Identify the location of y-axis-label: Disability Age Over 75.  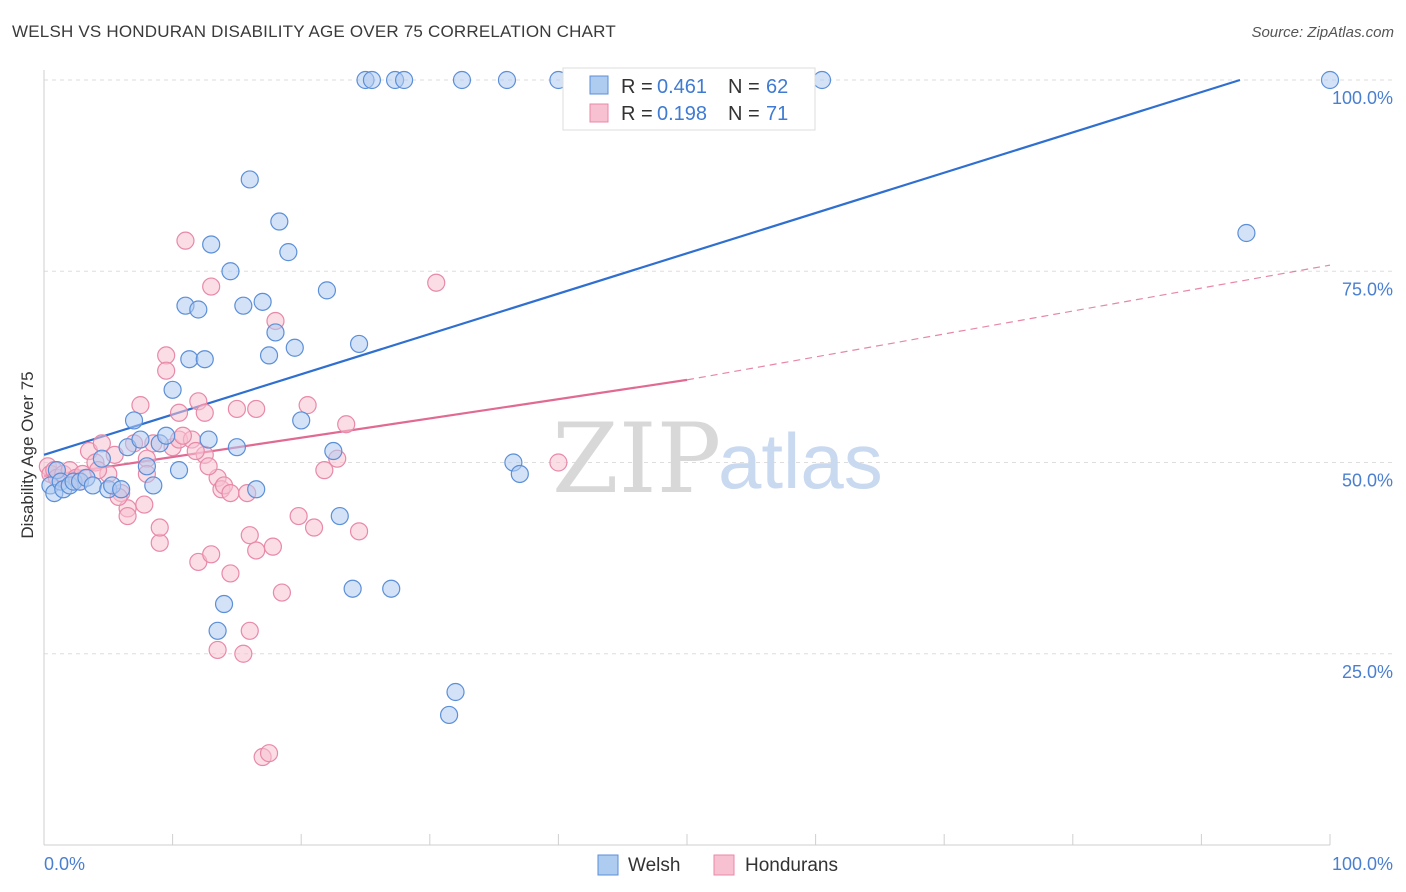
(27, 454).